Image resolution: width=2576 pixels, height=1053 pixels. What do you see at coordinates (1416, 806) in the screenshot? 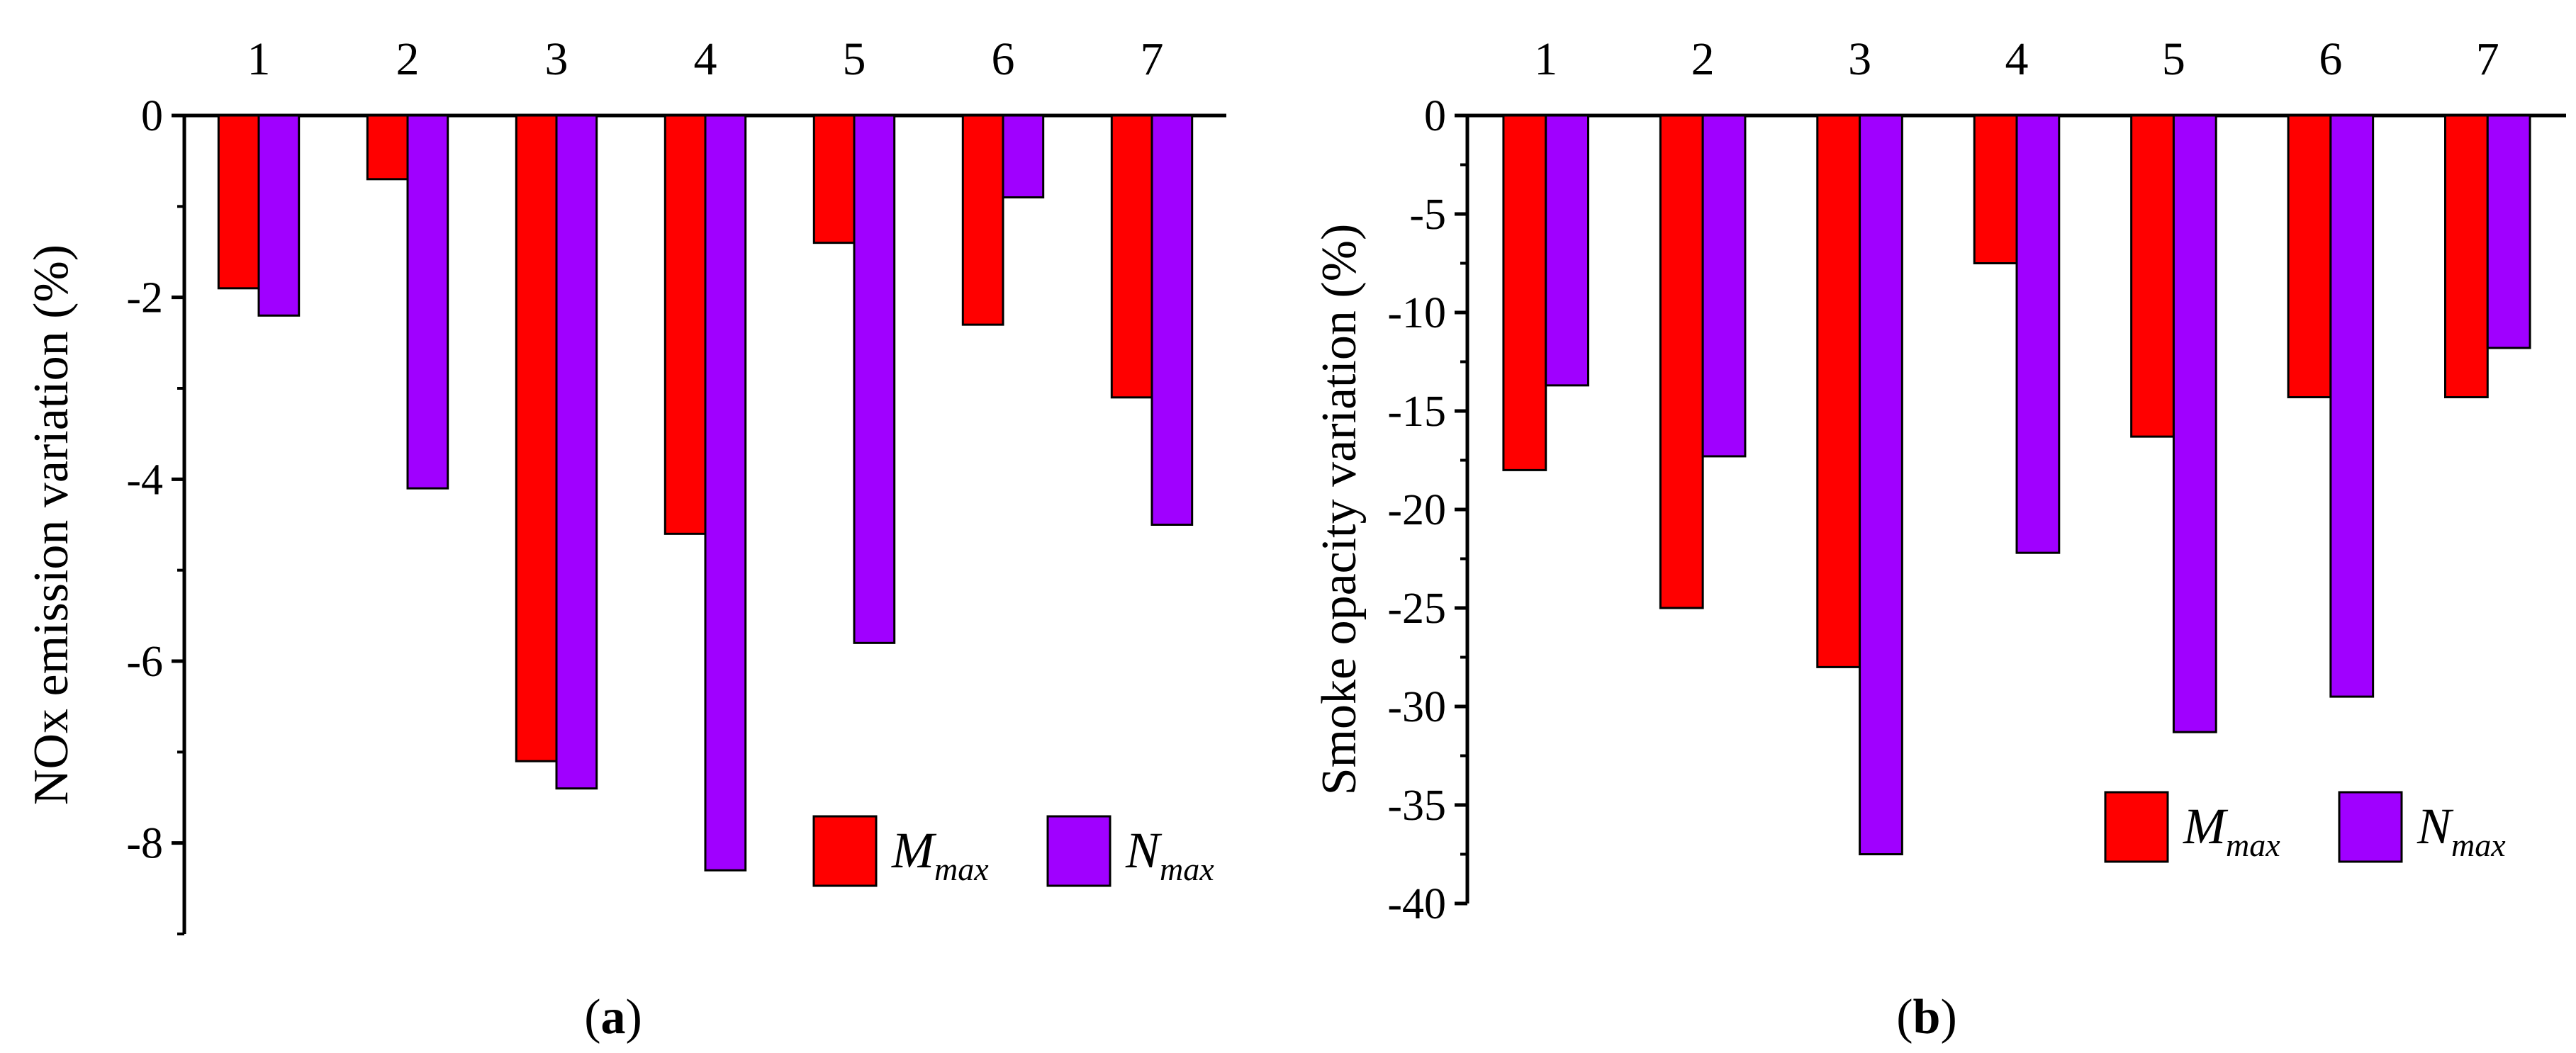
I see `y-tick-label: -35` at bounding box center [1416, 806].